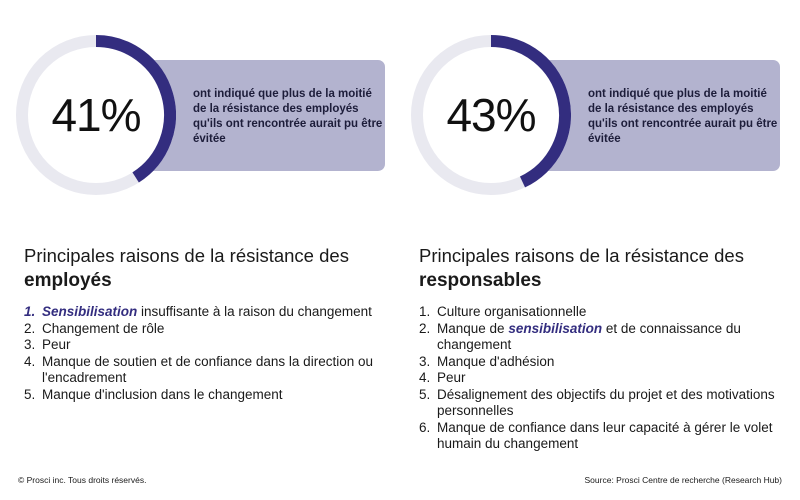 The image size is (800, 500). I want to click on list-item-text: Manque d'inclusion dans le changement, so click(162, 394).